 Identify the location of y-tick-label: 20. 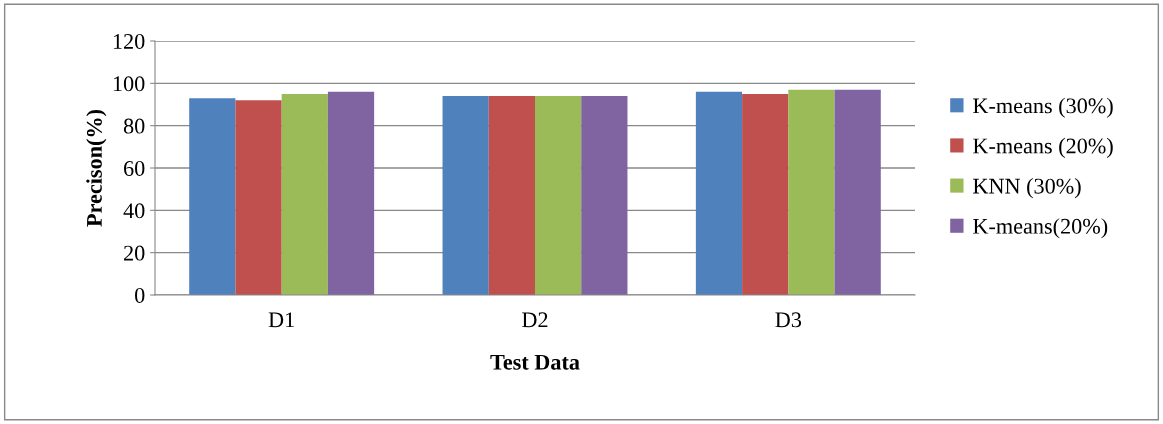
(134, 253).